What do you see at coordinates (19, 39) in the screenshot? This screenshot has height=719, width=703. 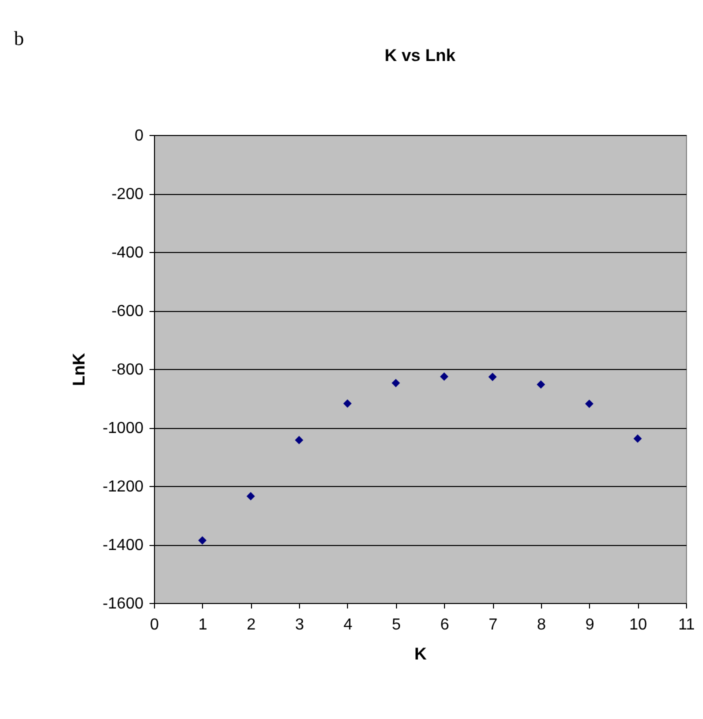 I see `text: b` at bounding box center [19, 39].